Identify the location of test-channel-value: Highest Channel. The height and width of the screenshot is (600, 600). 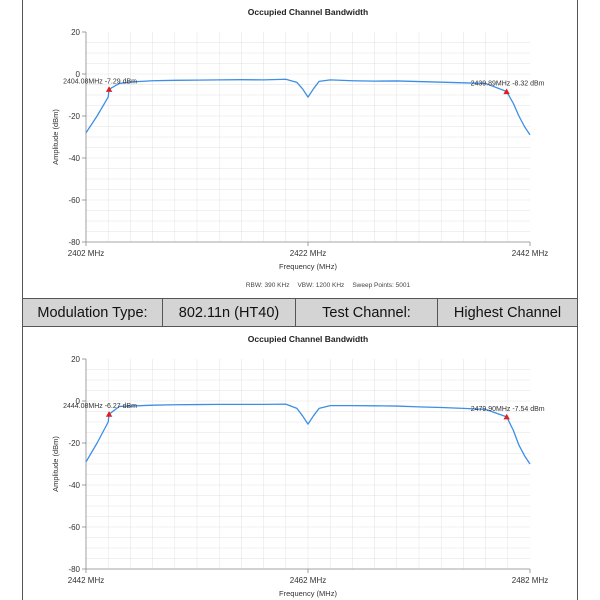
(507, 312).